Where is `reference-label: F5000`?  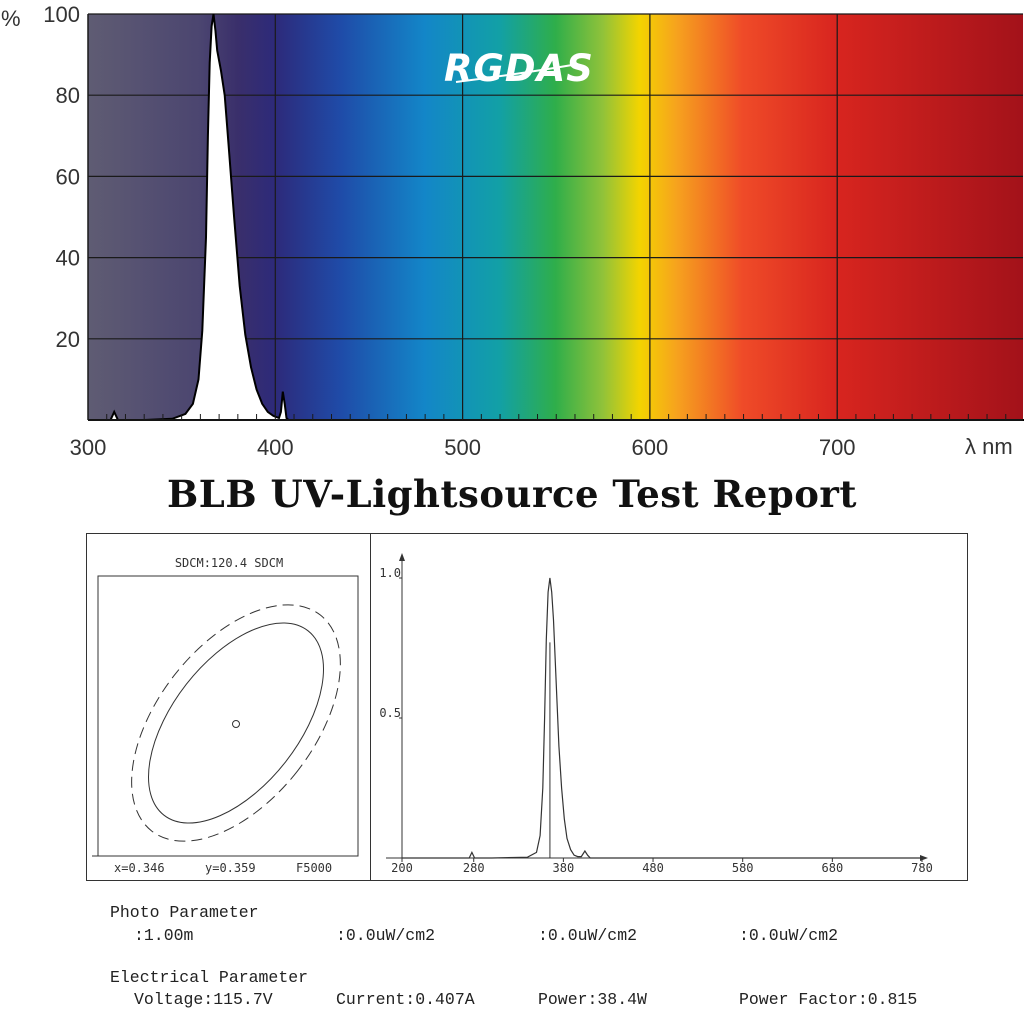
reference-label: F5000 is located at coordinates (314, 868).